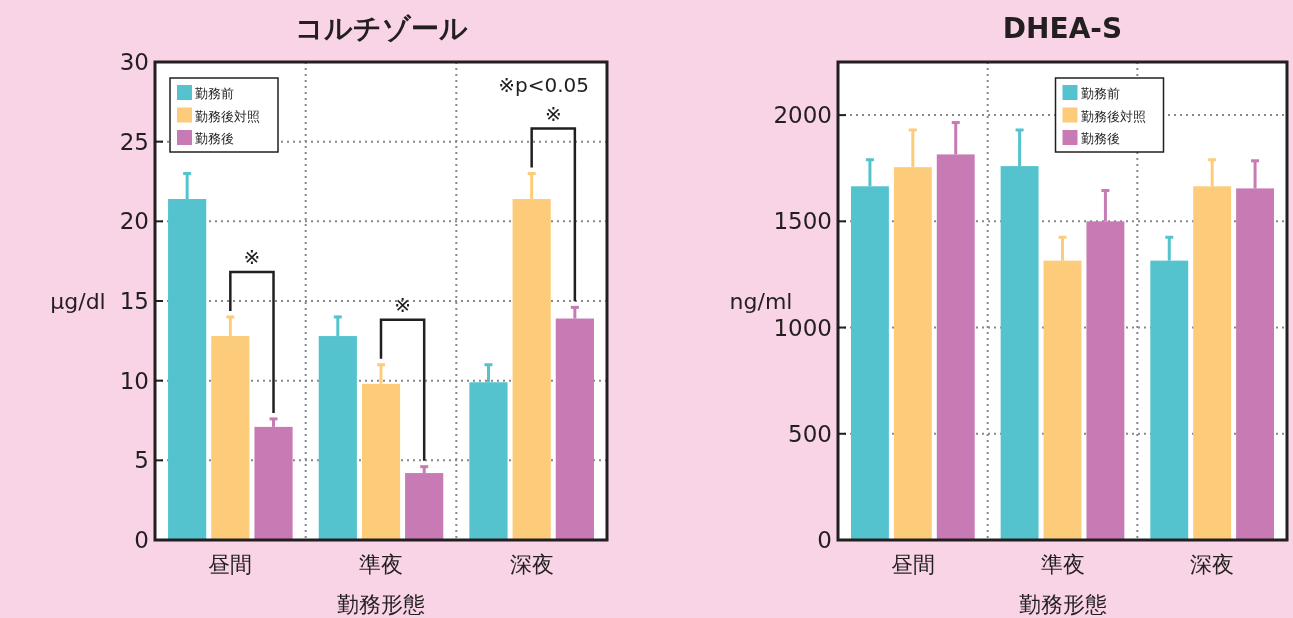 Image resolution: width=1293 pixels, height=618 pixels. What do you see at coordinates (802, 115) in the screenshot?
I see `y-tick-label: 2000` at bounding box center [802, 115].